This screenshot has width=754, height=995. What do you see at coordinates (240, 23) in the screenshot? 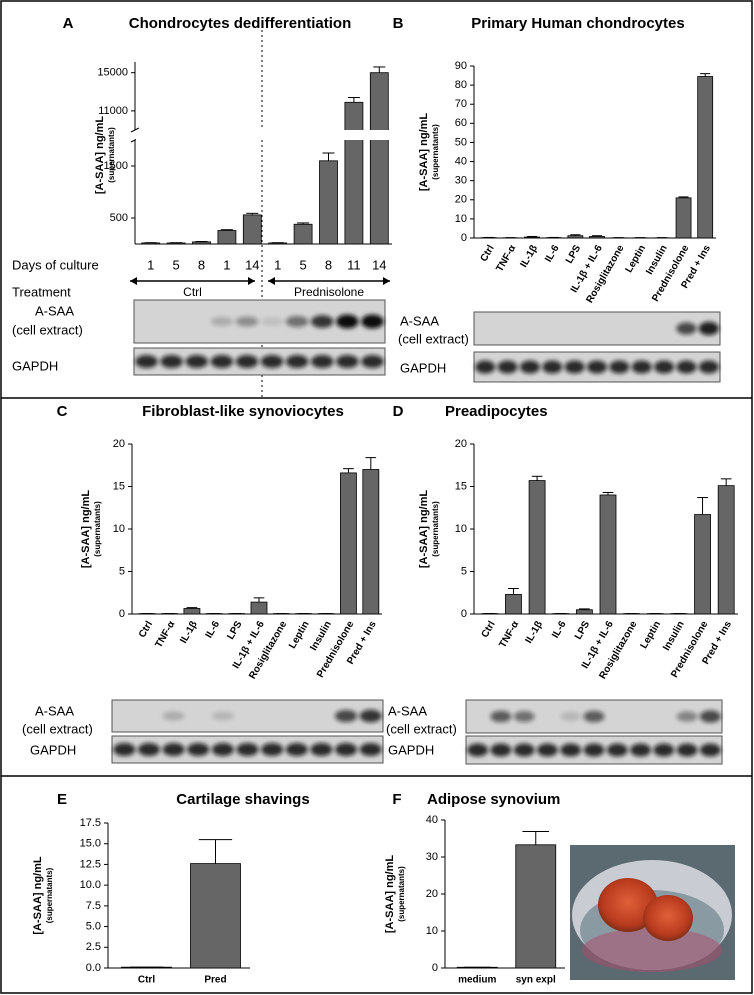
I see `chart-title: Chondrocytes dedifferentiation` at bounding box center [240, 23].